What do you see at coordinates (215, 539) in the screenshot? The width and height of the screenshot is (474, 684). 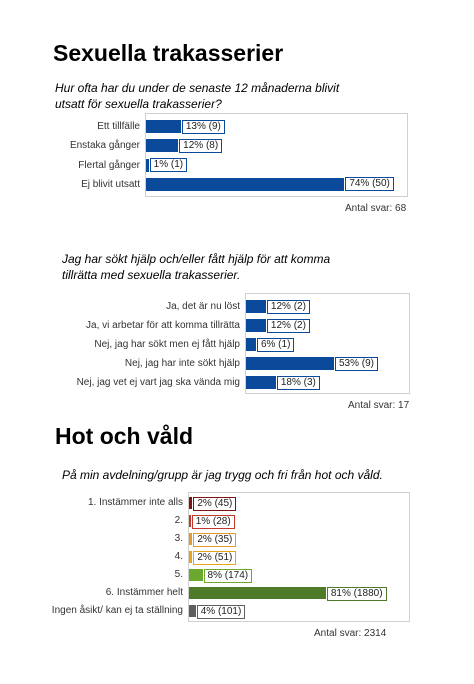 I see `value-label: 2% (35)` at bounding box center [215, 539].